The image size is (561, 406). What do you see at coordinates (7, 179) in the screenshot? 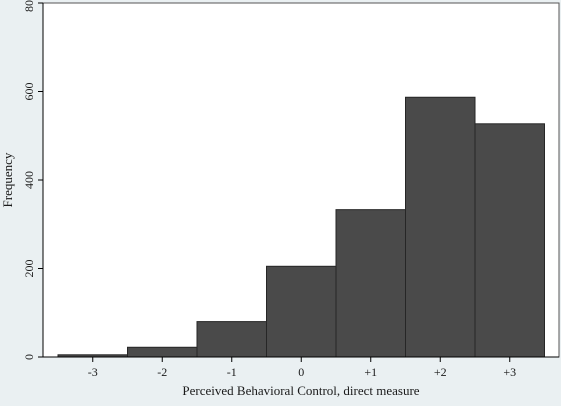
I see `y-axis-title: Frequency` at bounding box center [7, 179].